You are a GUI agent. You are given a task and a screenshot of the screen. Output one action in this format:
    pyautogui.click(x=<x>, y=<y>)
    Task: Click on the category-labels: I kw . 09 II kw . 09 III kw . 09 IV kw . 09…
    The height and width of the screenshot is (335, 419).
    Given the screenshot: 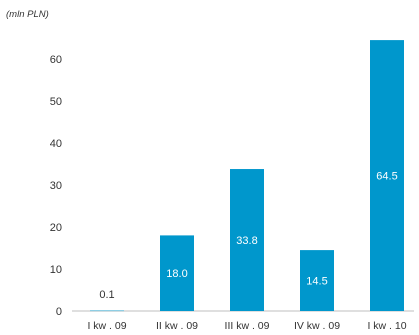 What is the action you would take?
    pyautogui.click(x=246, y=326)
    